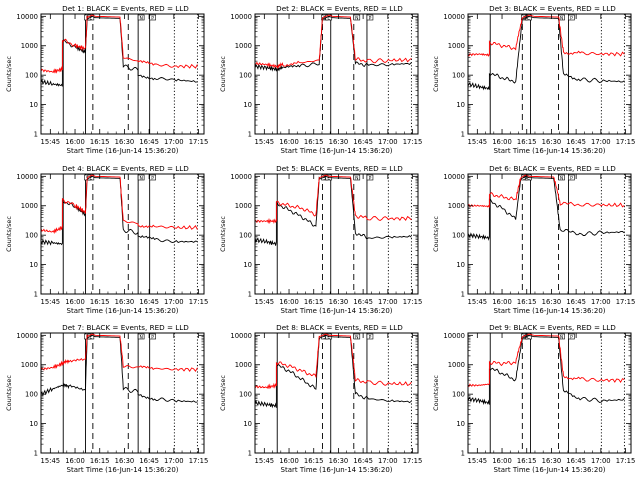 The height and width of the screenshot is (484, 640). I want to click on y-tick-label: 10, so click(460, 105).